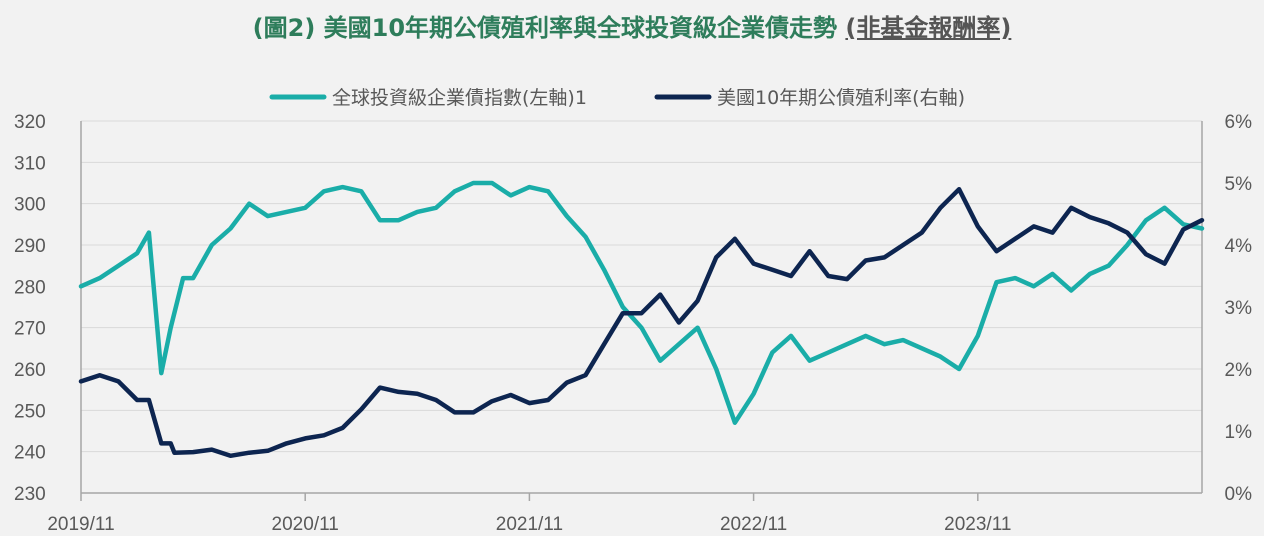 Image resolution: width=1264 pixels, height=536 pixels. Describe the element at coordinates (1239, 184) in the screenshot. I see `y-right-tick-label: 5%` at that location.